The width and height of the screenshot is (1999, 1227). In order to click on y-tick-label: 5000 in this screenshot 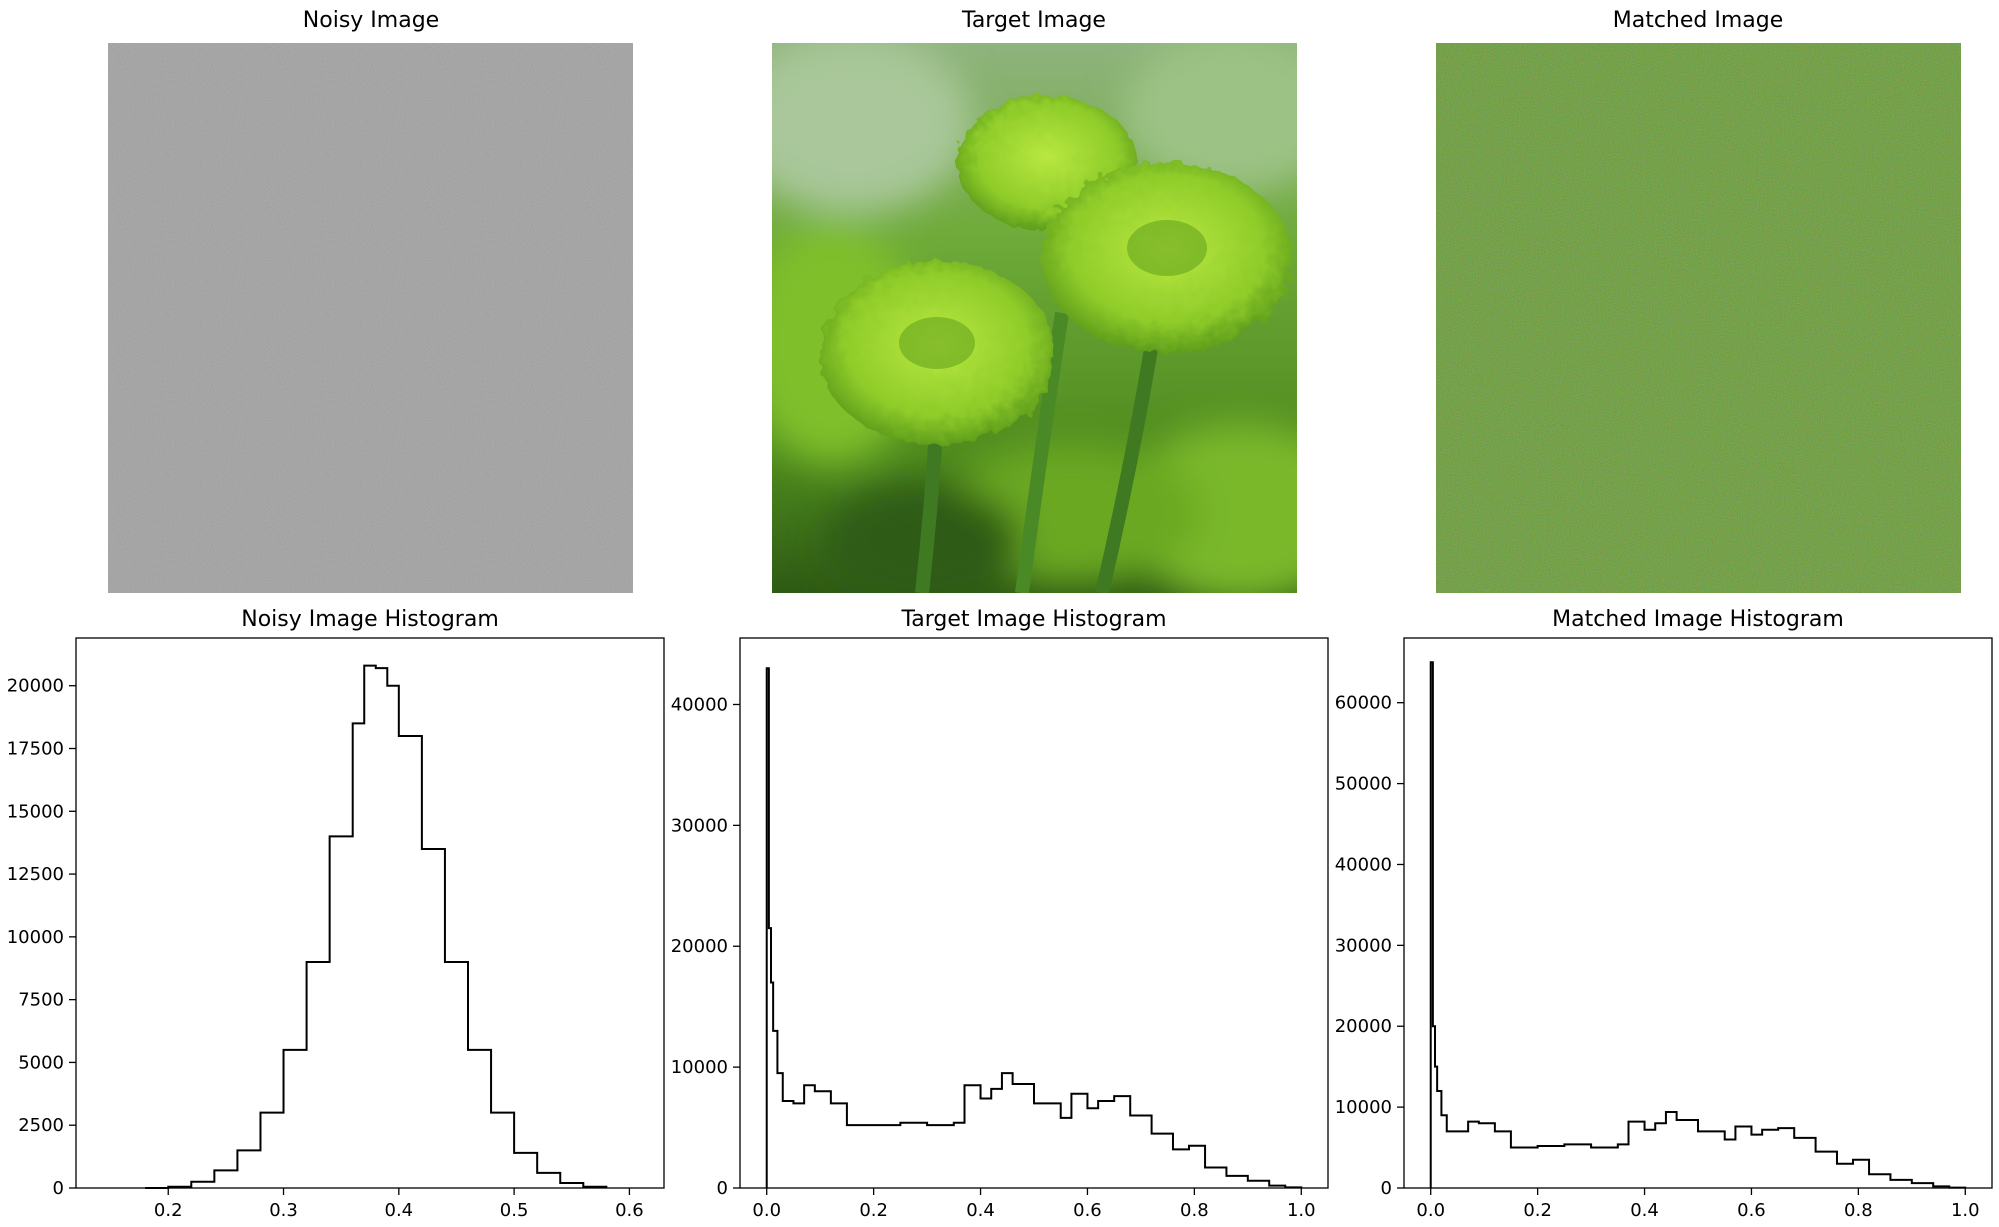, I will do `click(41, 1062)`.